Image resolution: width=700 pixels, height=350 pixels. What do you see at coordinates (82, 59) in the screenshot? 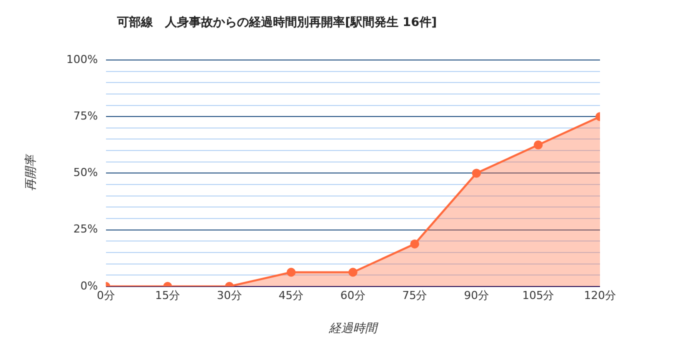
I see `y-tick-label: 100%` at bounding box center [82, 59].